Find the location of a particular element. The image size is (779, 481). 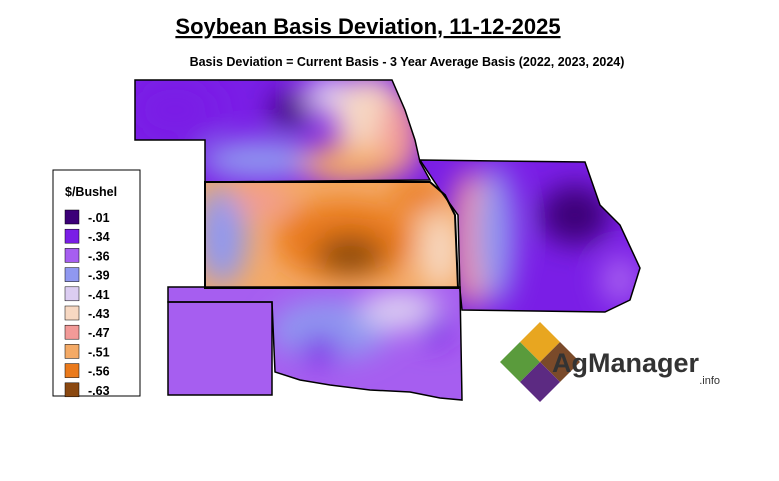

legend-label: -.47 is located at coordinates (99, 333).